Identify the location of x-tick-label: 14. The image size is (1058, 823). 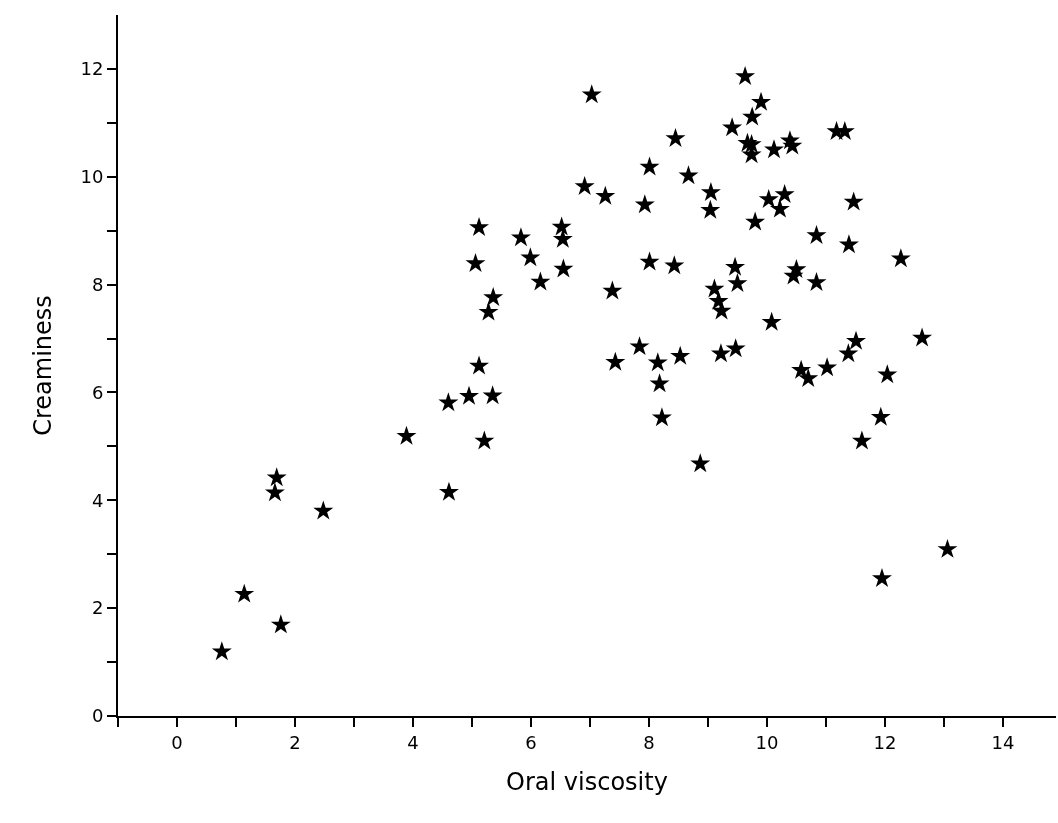
(1003, 742).